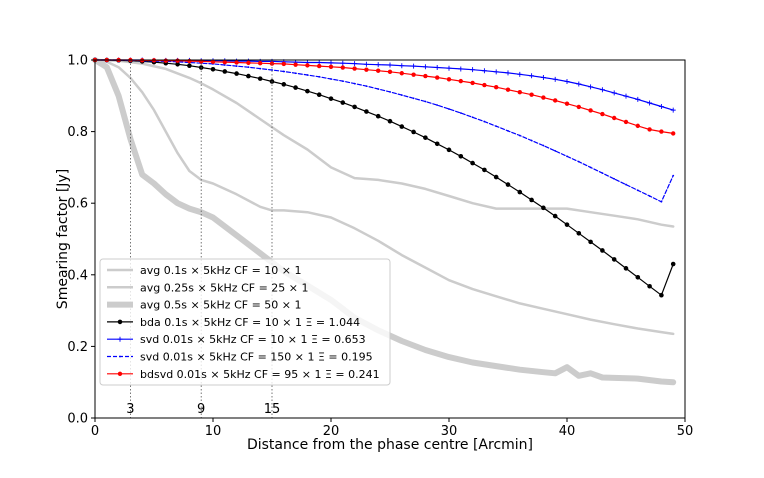  What do you see at coordinates (233, 322) in the screenshot?
I see `legend-entry-4: bda 0.1s × 5kHz CF = 10 × 1 Ξ = 1.044` at bounding box center [233, 322].